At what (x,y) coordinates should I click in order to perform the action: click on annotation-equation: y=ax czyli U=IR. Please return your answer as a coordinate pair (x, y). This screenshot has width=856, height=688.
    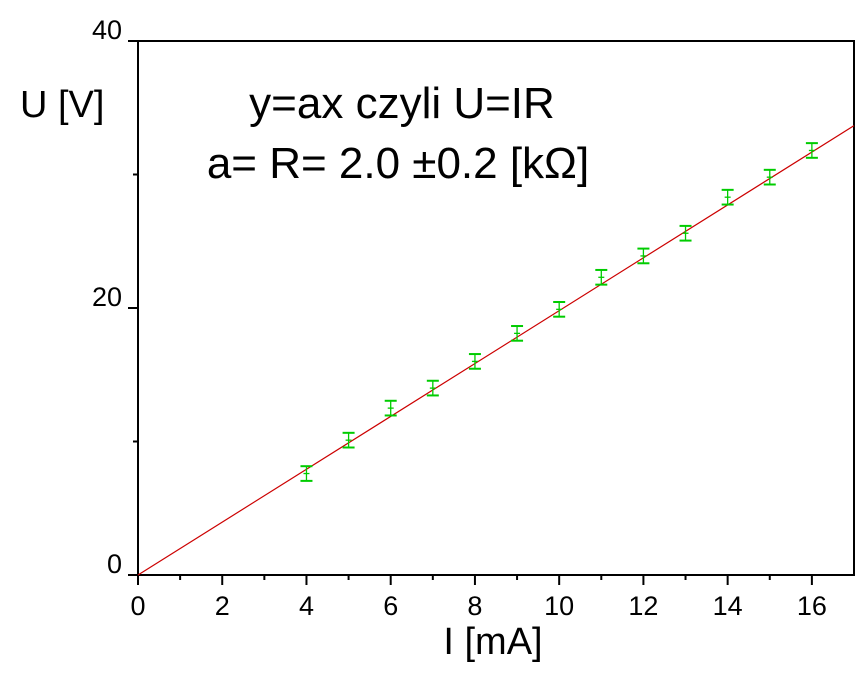
    Looking at the image, I should click on (402, 103).